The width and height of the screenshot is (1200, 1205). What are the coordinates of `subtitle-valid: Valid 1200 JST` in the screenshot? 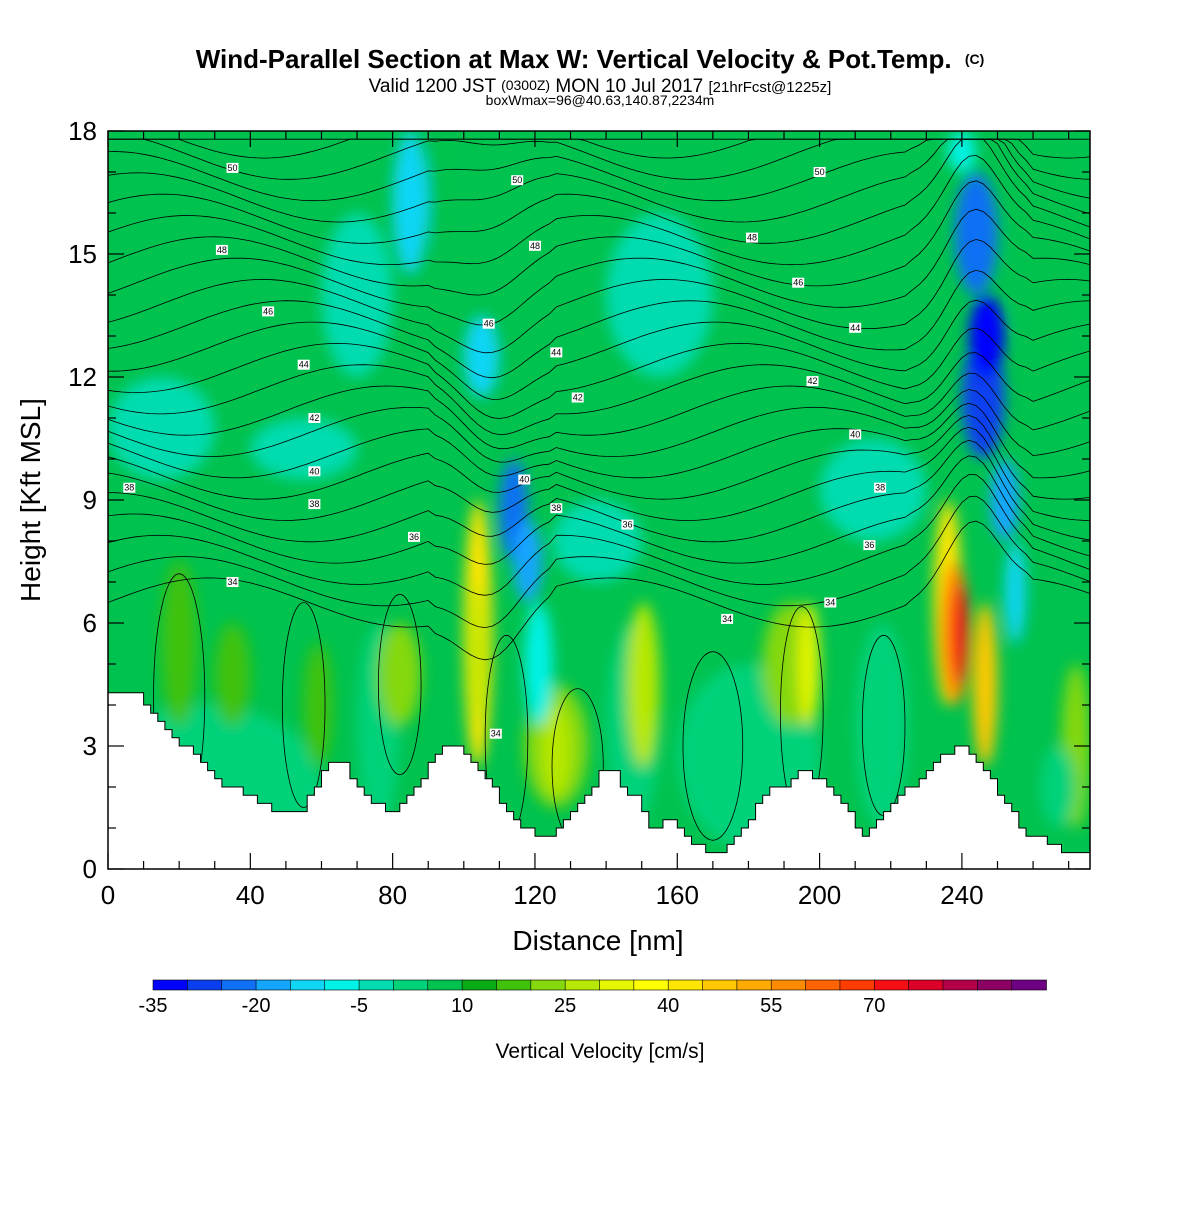 It's located at (433, 86).